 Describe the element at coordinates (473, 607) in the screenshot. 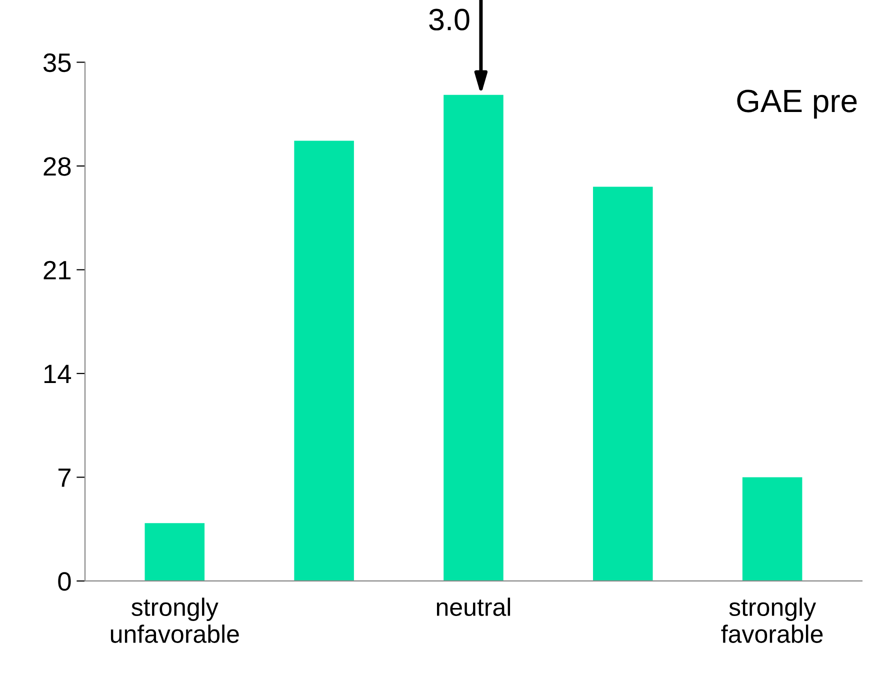

I see `x-tick-label: neutral` at that location.